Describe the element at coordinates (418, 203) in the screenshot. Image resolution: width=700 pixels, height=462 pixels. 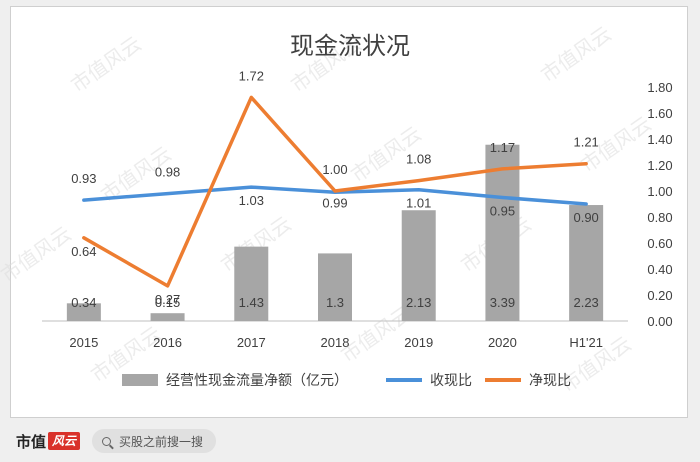
I see `line-data-label: 1.01` at that location.